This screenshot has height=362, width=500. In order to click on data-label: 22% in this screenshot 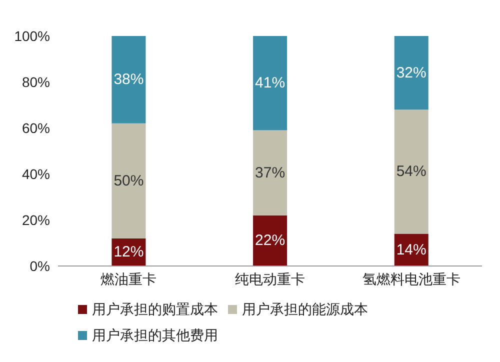, I will do `click(270, 241)`.